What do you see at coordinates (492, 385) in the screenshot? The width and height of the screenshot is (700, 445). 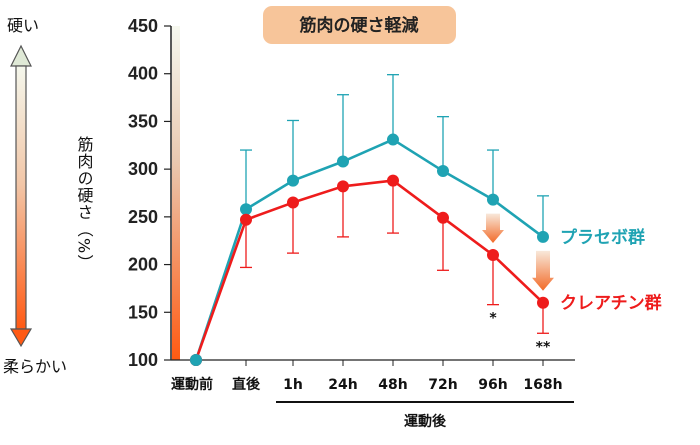 I see `x-tick-label: 96h` at bounding box center [492, 385].